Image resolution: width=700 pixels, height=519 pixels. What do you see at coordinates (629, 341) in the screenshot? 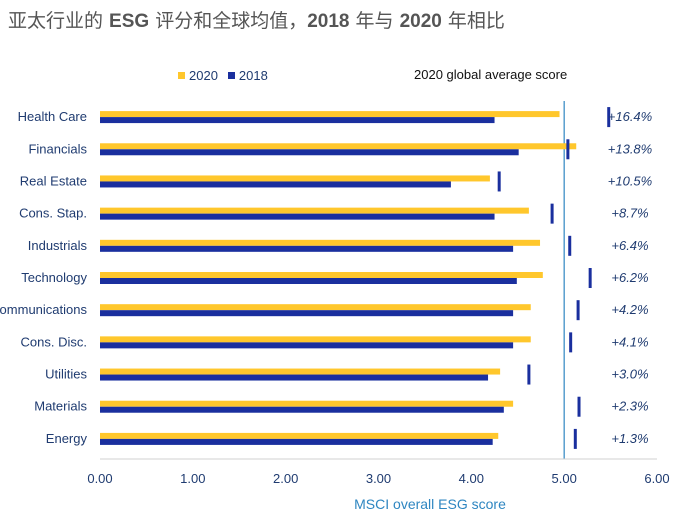
I see `pct-change-label: +4.1%` at bounding box center [629, 341].